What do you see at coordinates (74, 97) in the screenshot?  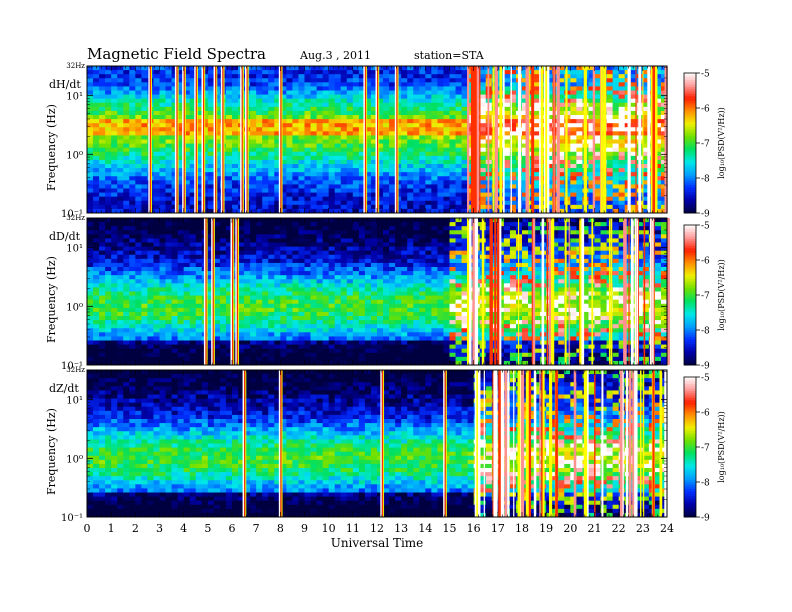 I see `y-tick-label: 10¹` at bounding box center [74, 97].